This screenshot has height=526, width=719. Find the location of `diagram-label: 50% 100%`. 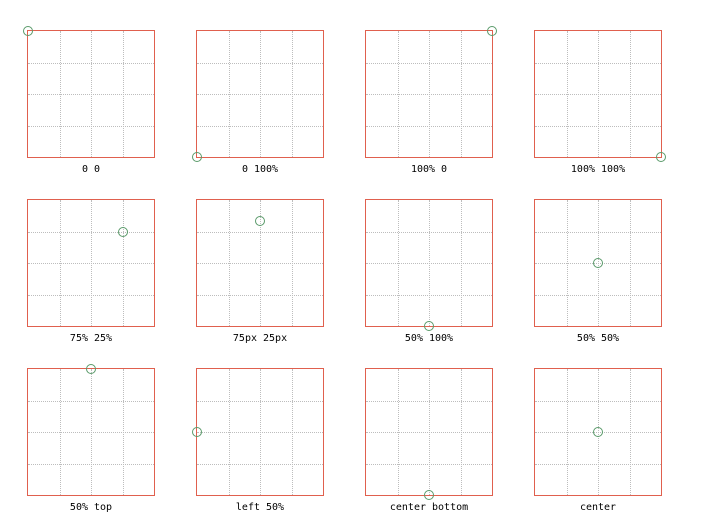

diagram-label: 50% 100% is located at coordinates (429, 338).